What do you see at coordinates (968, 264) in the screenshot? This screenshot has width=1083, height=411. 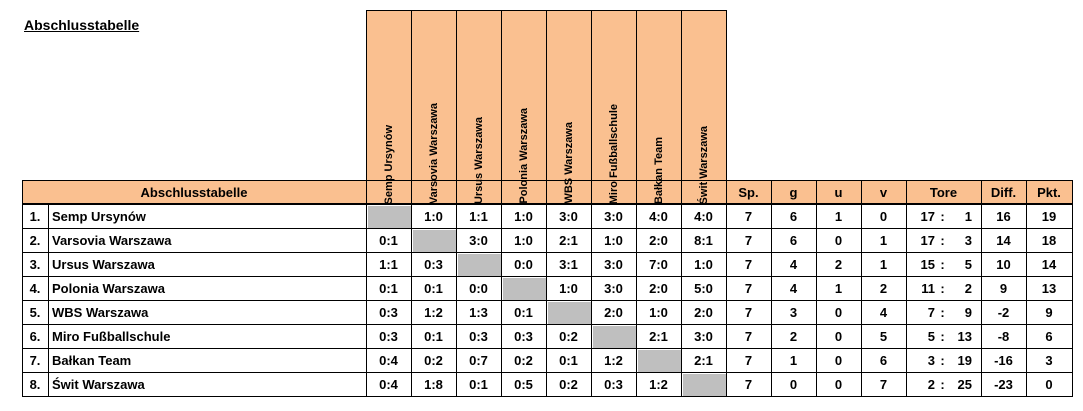 I see `goals-against-cell: 5` at bounding box center [968, 264].